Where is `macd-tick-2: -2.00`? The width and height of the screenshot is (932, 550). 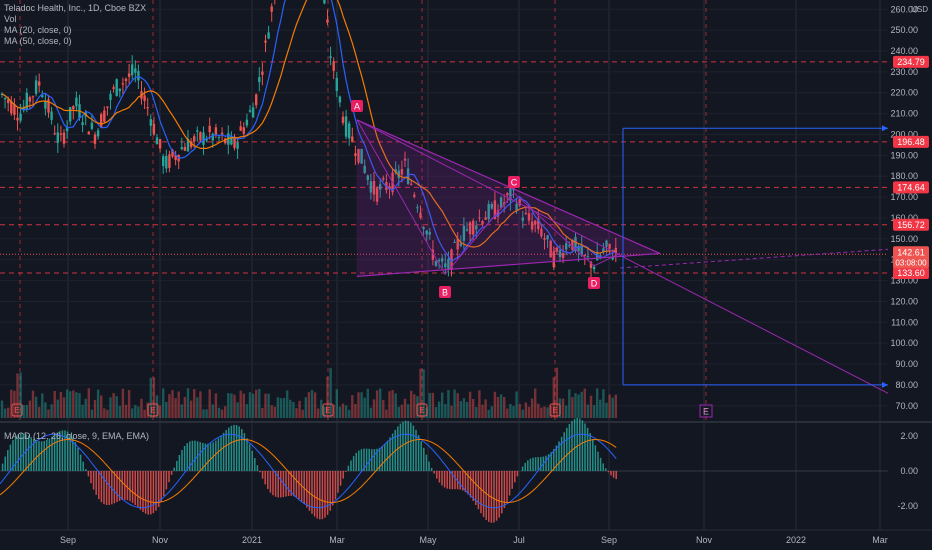
macd-tick-2: -2.00 is located at coordinates (907, 506).